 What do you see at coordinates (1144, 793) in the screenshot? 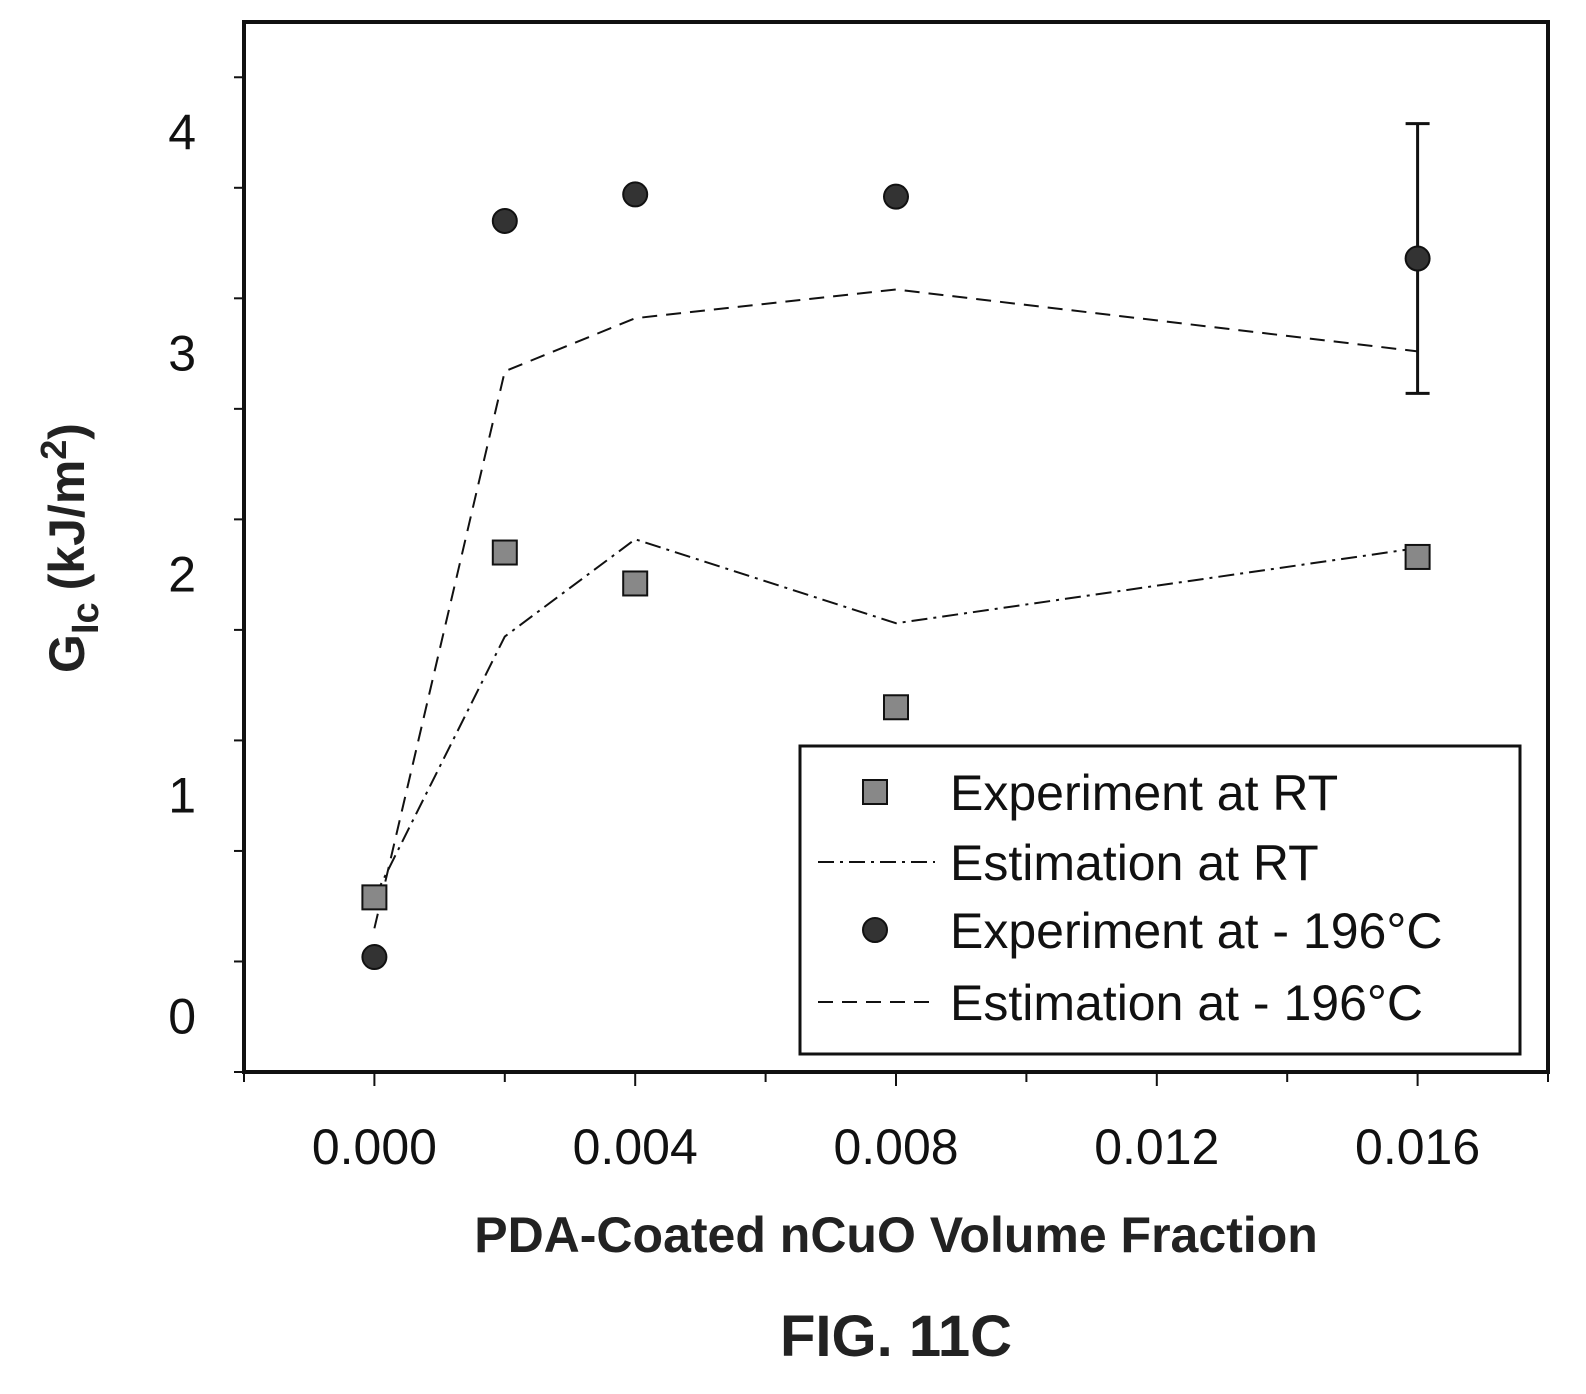
I see `legend-label: Experiment at RT` at bounding box center [1144, 793].